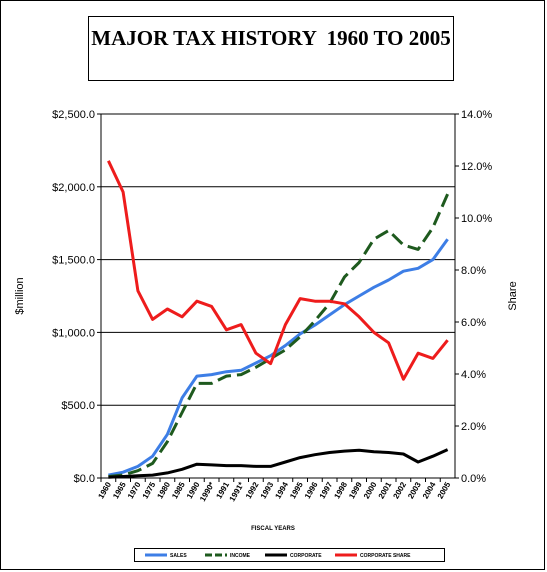 The image size is (547, 572). What do you see at coordinates (134, 490) in the screenshot?
I see `x-tick-label: 1970` at bounding box center [134, 490].